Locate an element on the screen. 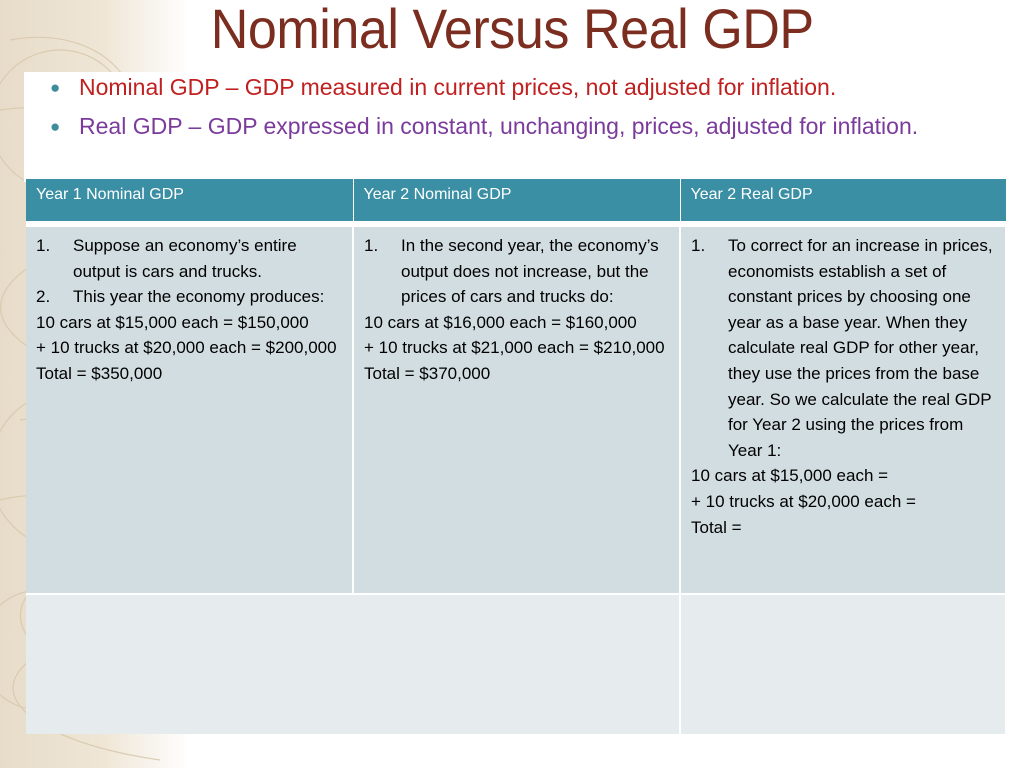 This screenshot has height=768, width=1024. header-year2-nominal: Year 2 Nominal GDP is located at coordinates (517, 203).